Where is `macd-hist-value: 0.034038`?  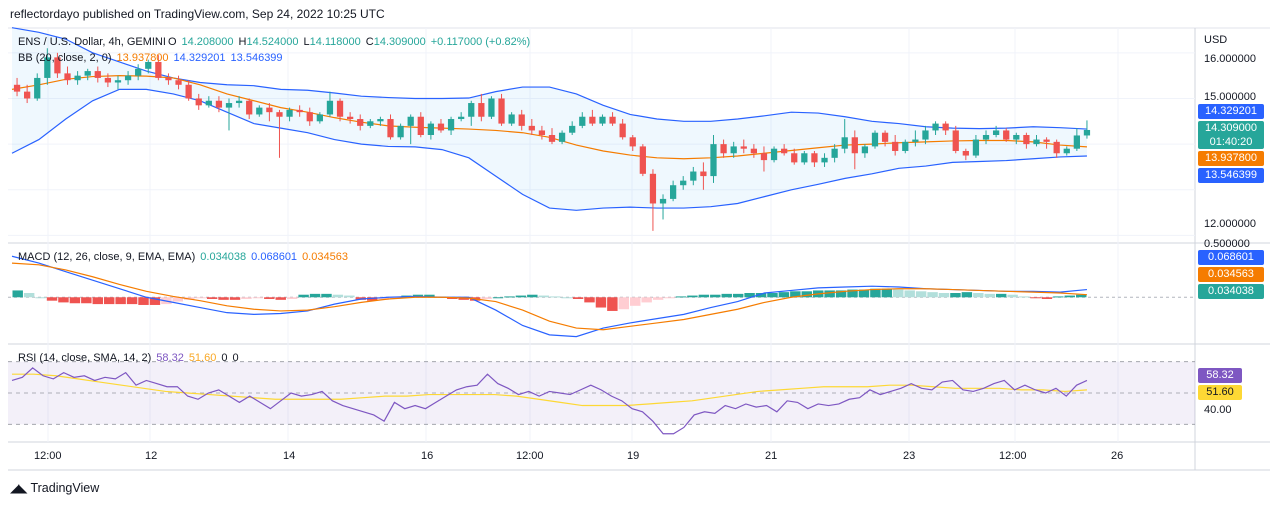 macd-hist-value: 0.034038 is located at coordinates (223, 257).